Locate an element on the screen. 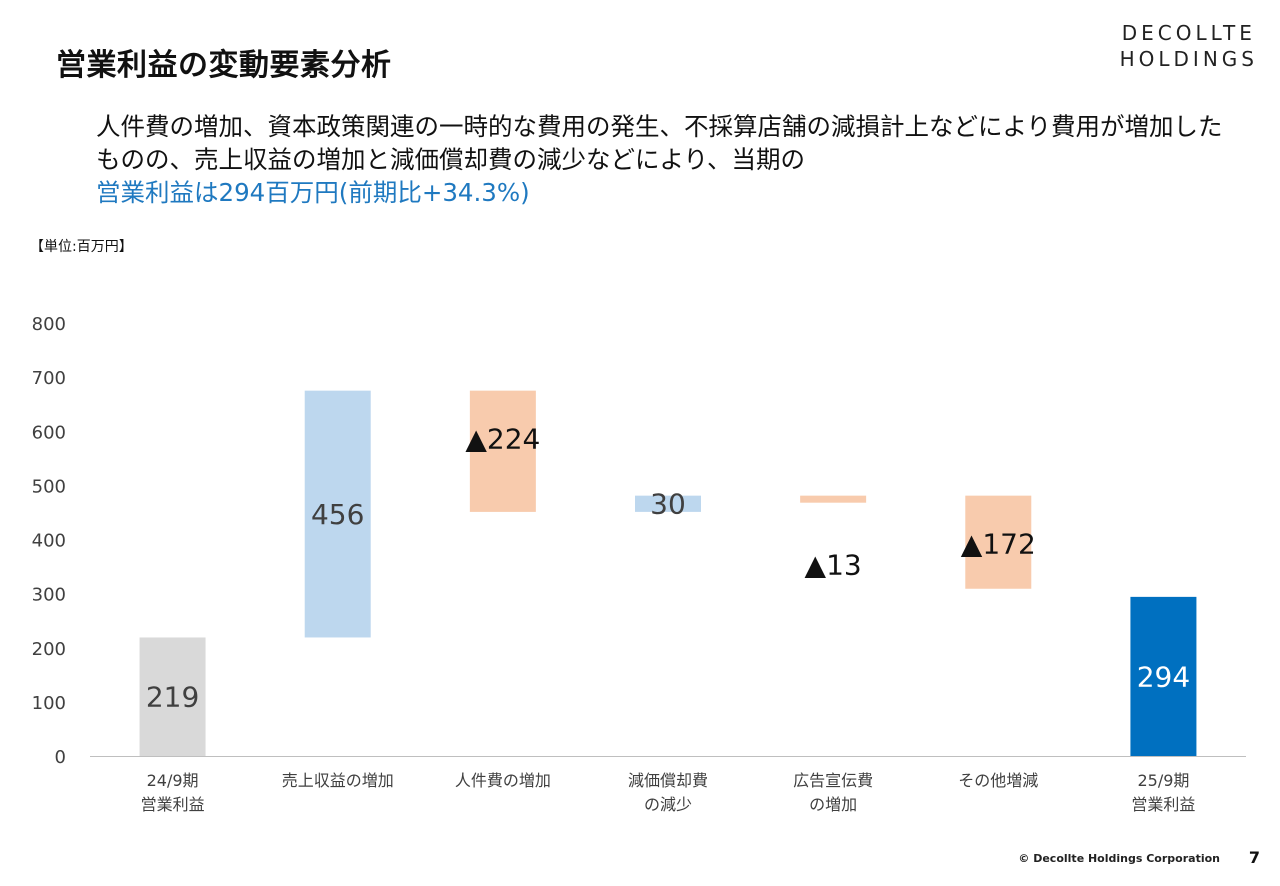 The height and width of the screenshot is (886, 1280). summary-highlight: 営業利益は294百万円(前期比+34.3%) is located at coordinates (313, 192).